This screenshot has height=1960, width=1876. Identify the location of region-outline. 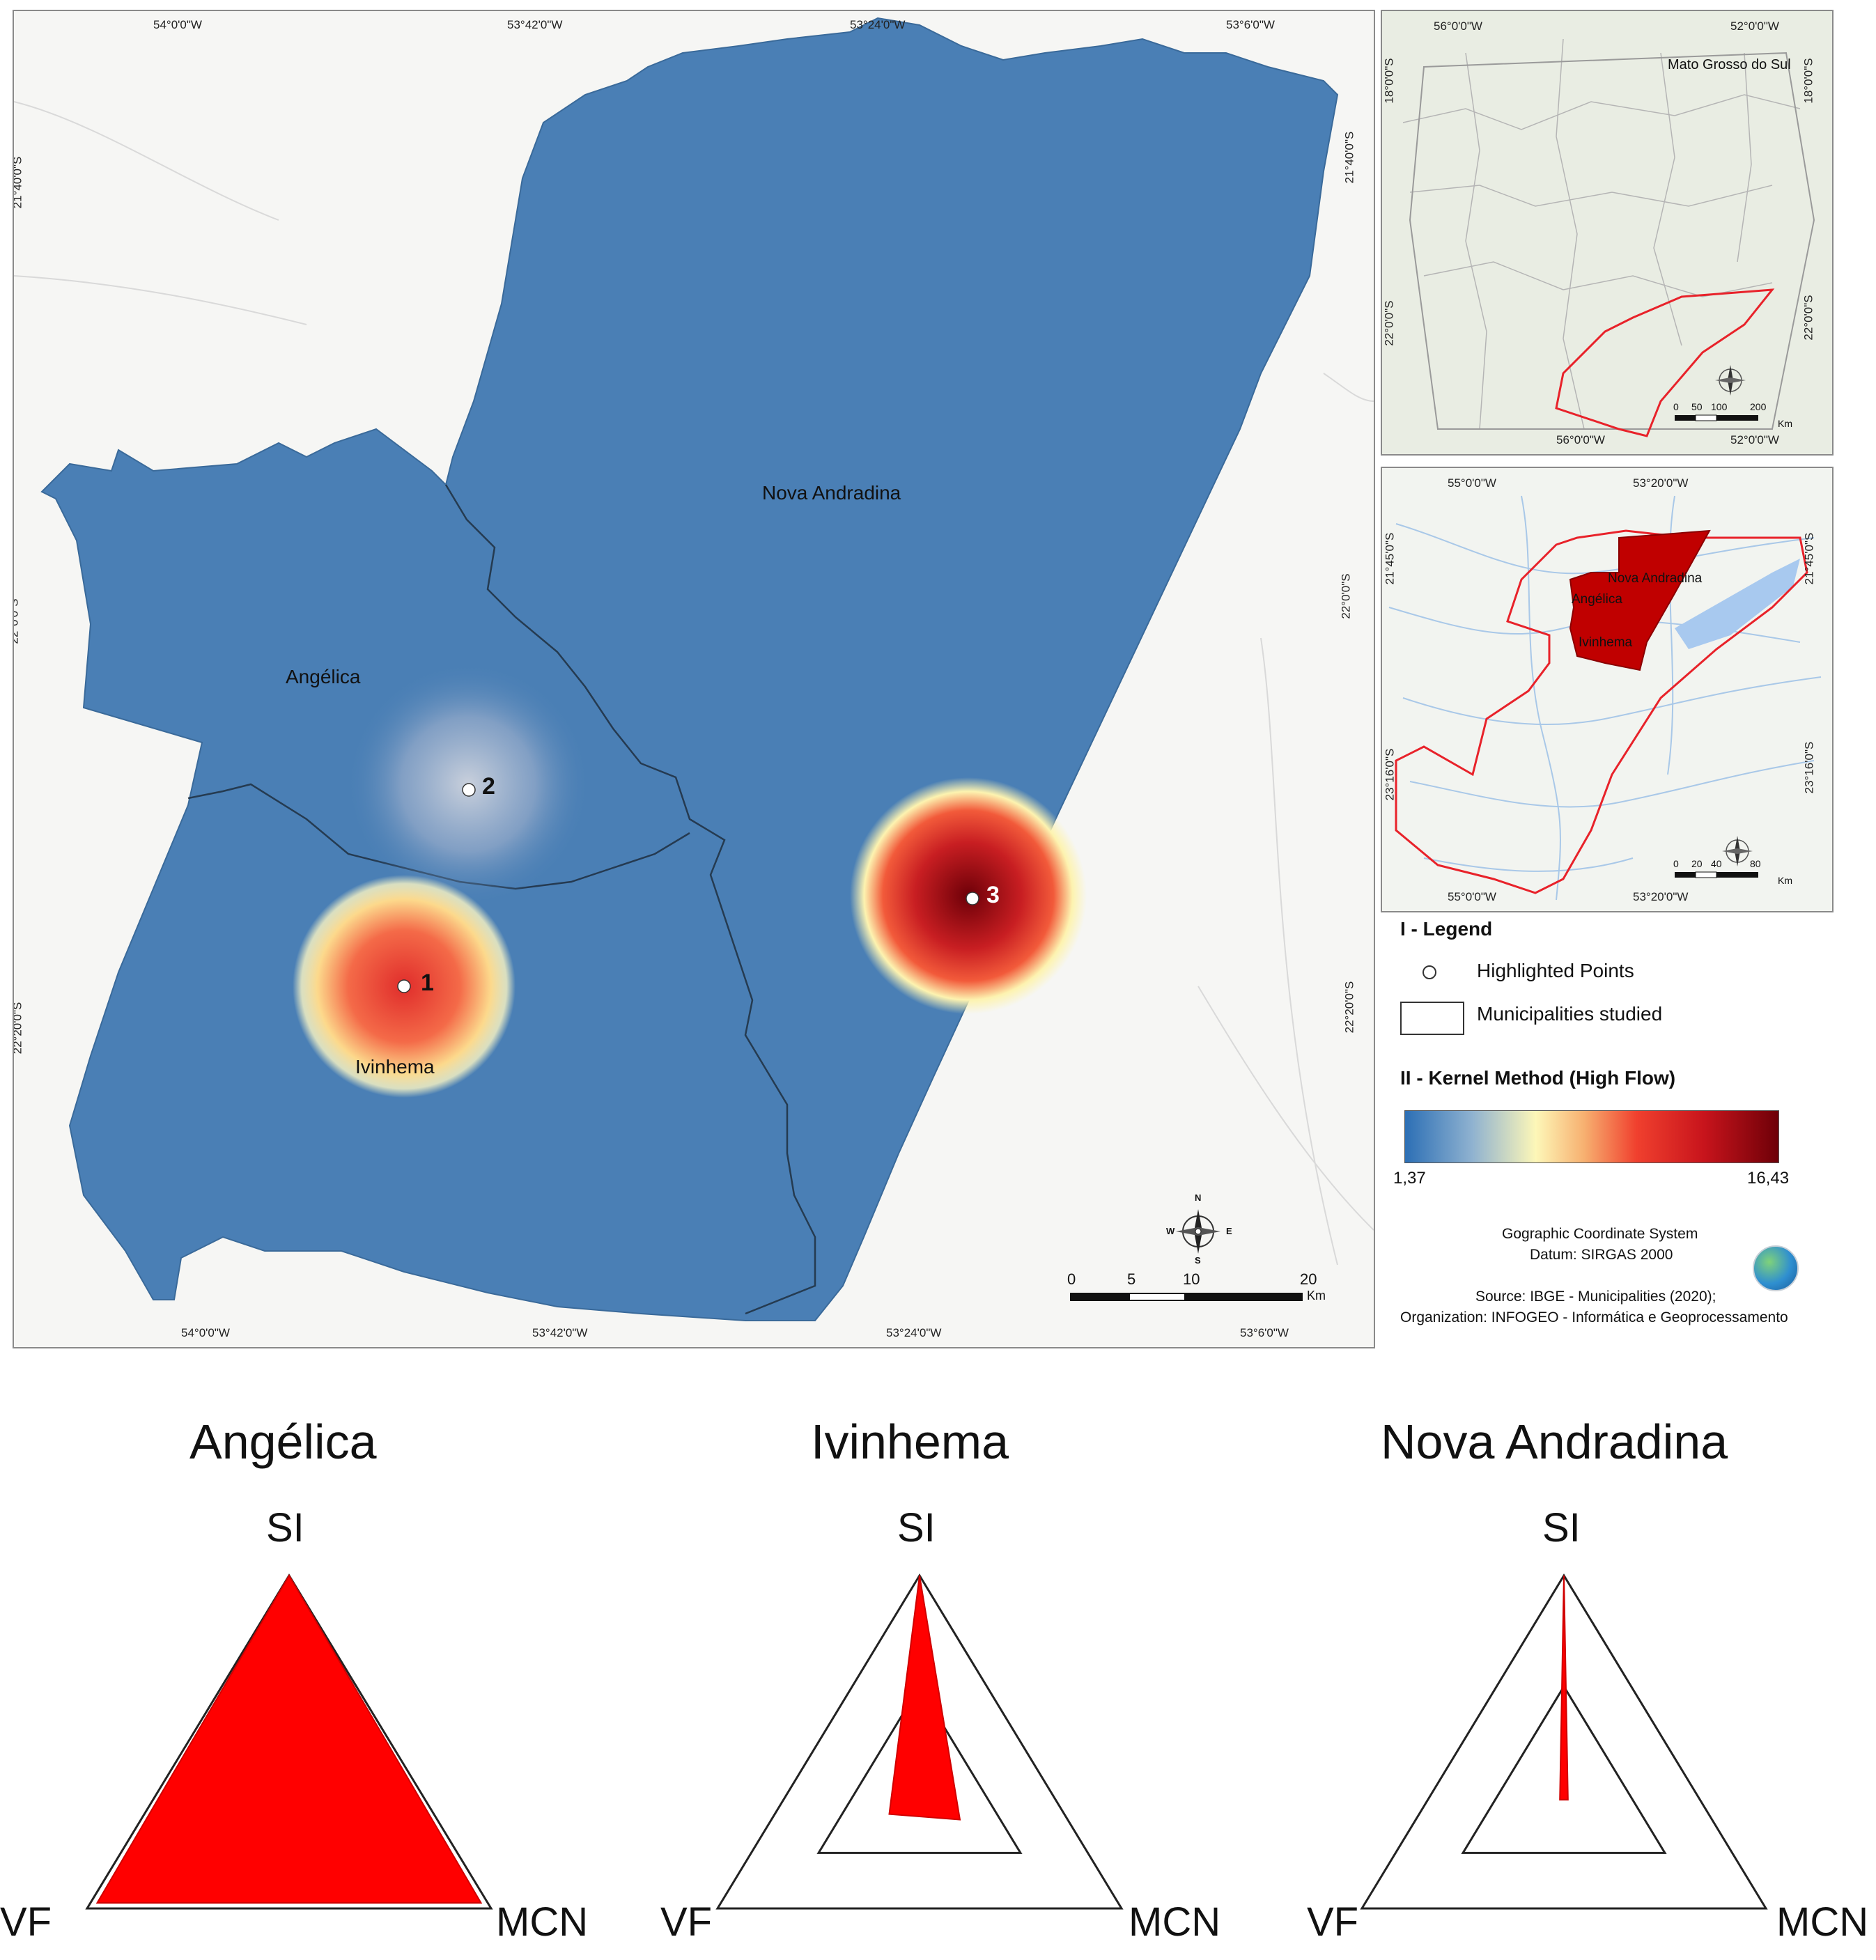
(1601, 711).